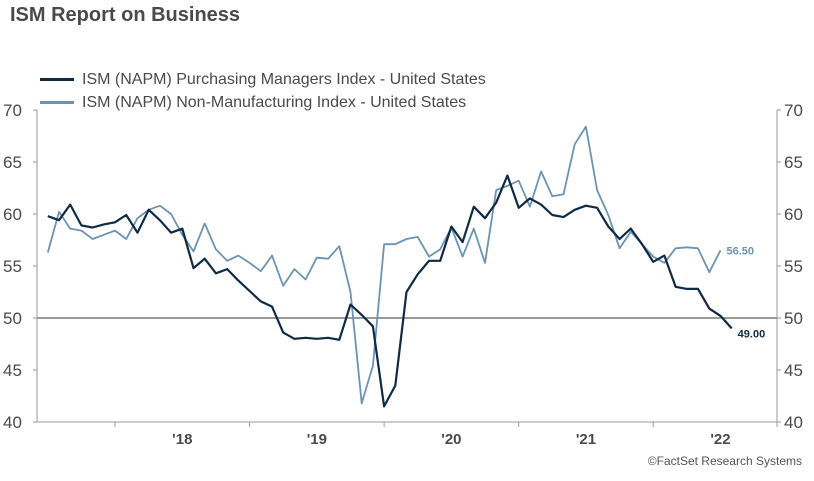  I want to click on legend-swatch-nmi, so click(57, 102).